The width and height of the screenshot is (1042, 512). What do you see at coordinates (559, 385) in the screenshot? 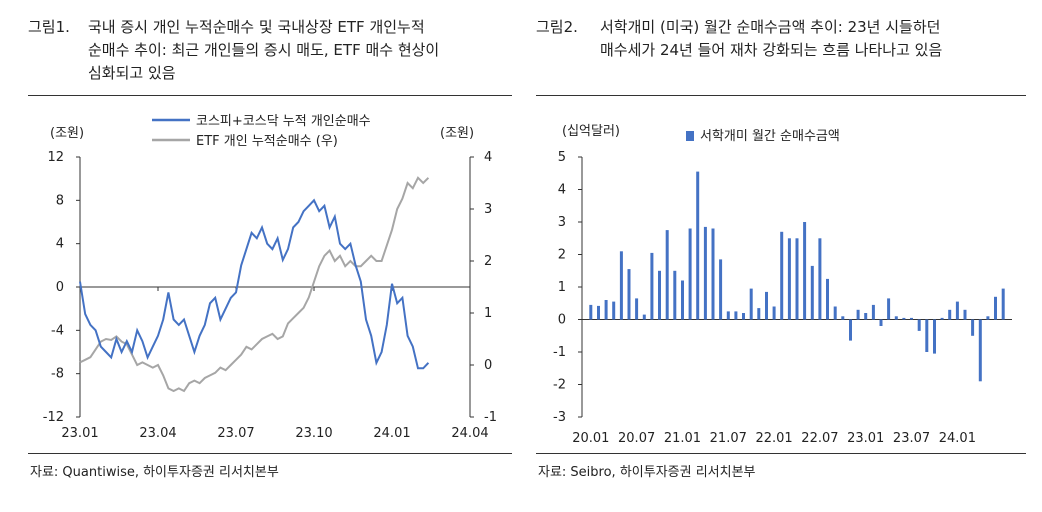
I see `y-tick-label: -2` at bounding box center [559, 385].